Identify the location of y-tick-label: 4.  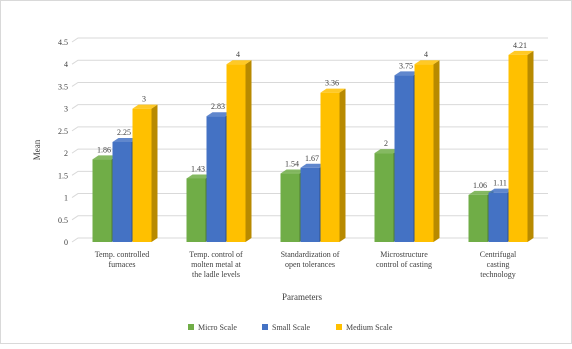
(66, 64).